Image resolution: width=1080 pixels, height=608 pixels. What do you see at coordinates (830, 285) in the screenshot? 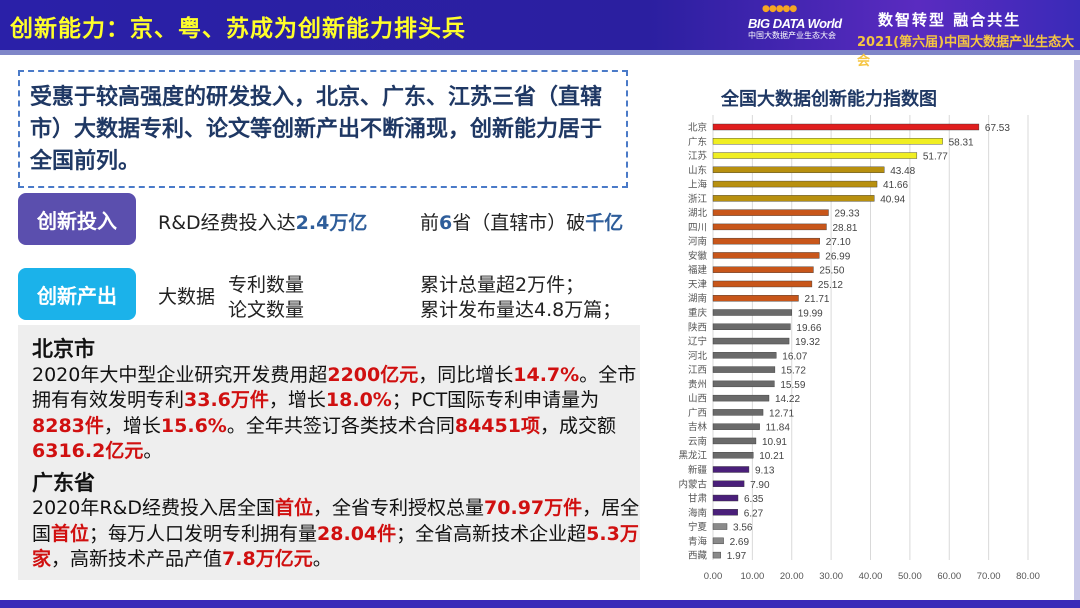
I see `data-label: 25.12` at bounding box center [830, 285].